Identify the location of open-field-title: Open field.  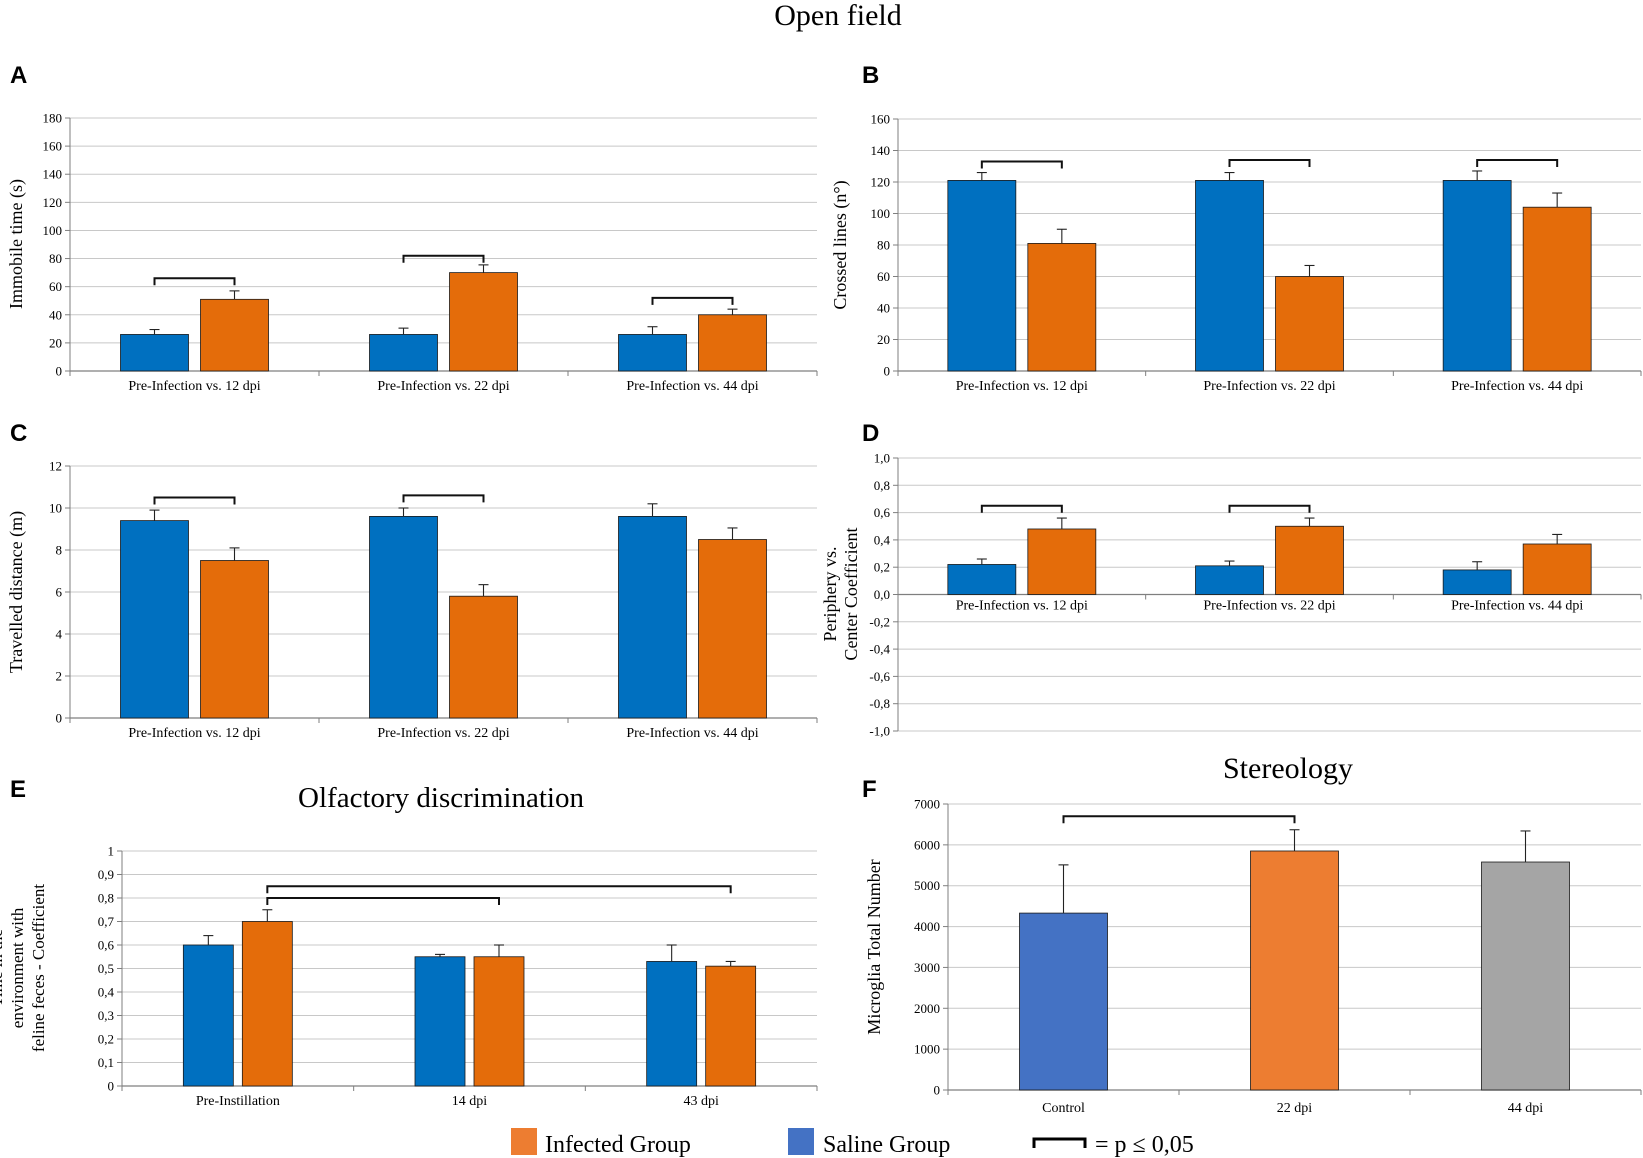
(837, 16).